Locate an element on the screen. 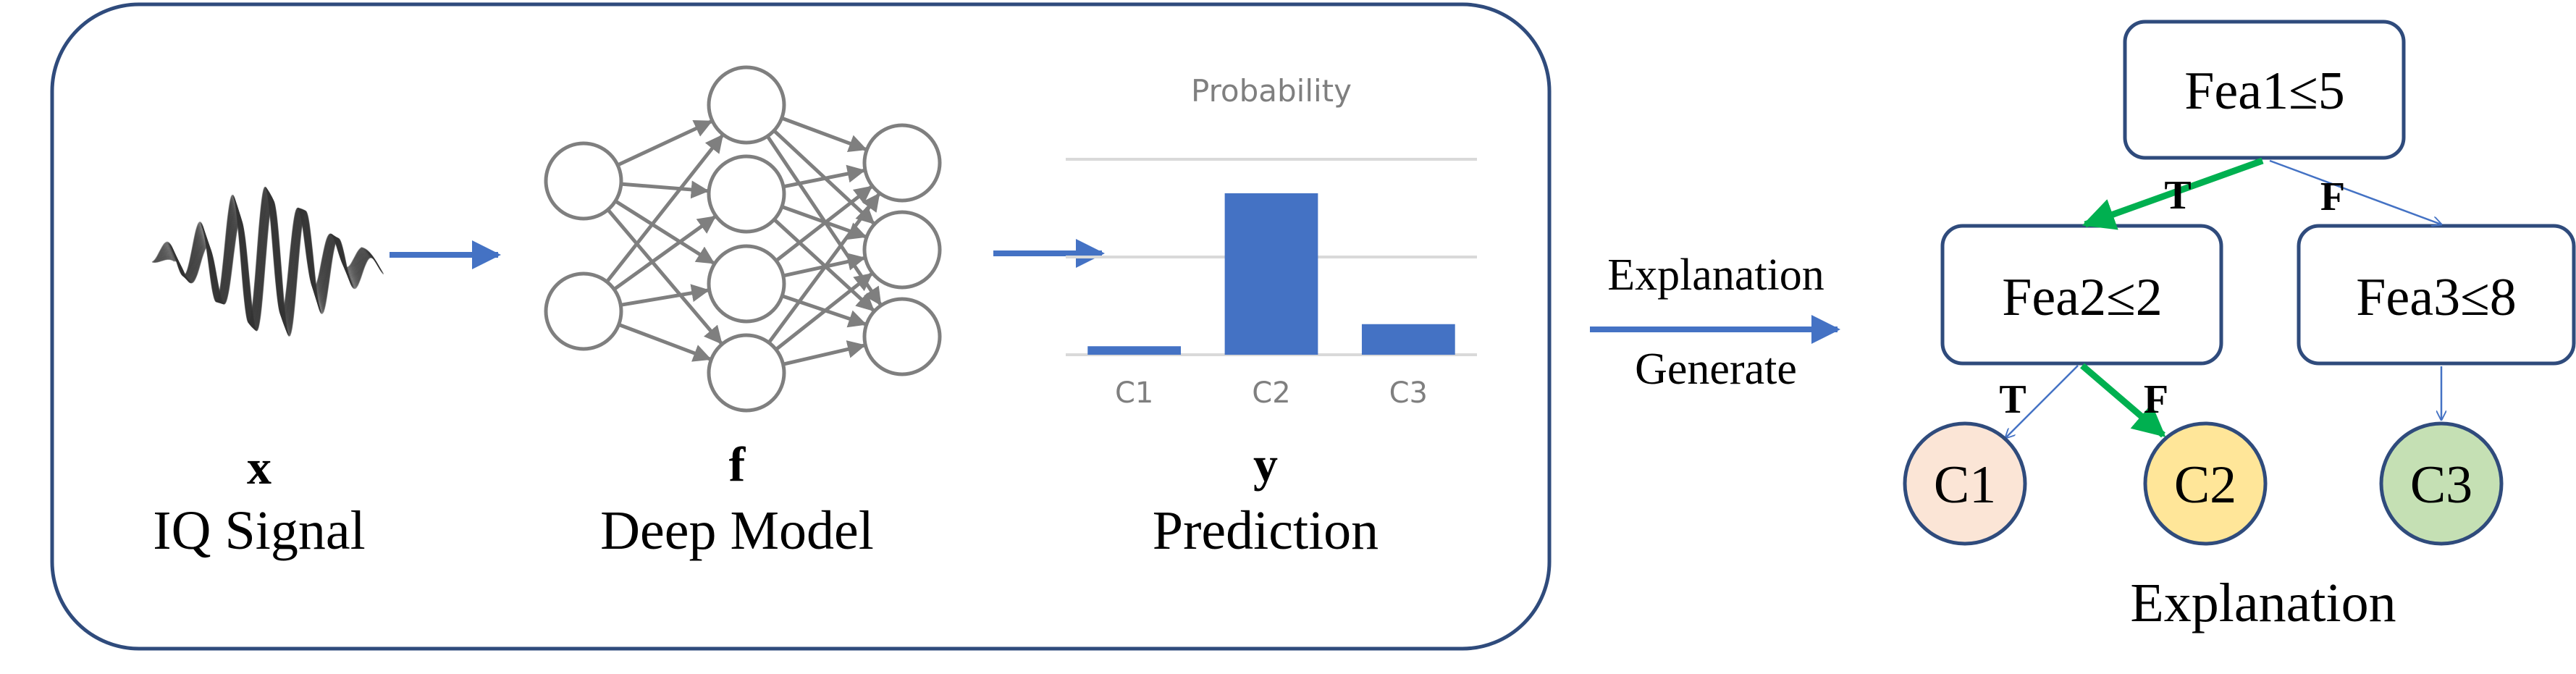 Image resolution: width=2576 pixels, height=674 pixels. chart-tick-c3: C3 is located at coordinates (1408, 393).